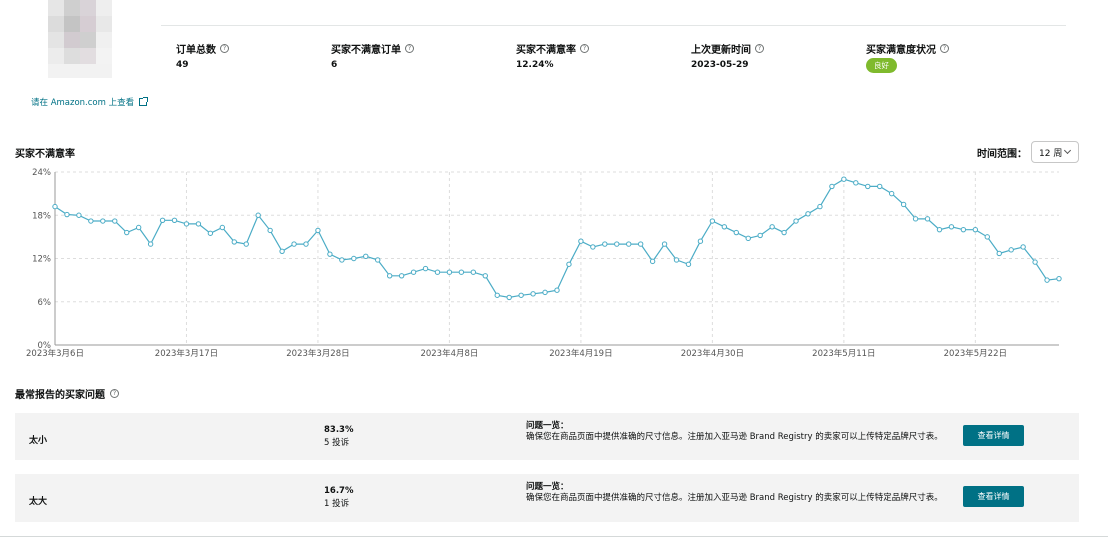 The image size is (1108, 541). Describe the element at coordinates (975, 353) in the screenshot. I see `x-tick-label: 2023年5月22日` at that location.